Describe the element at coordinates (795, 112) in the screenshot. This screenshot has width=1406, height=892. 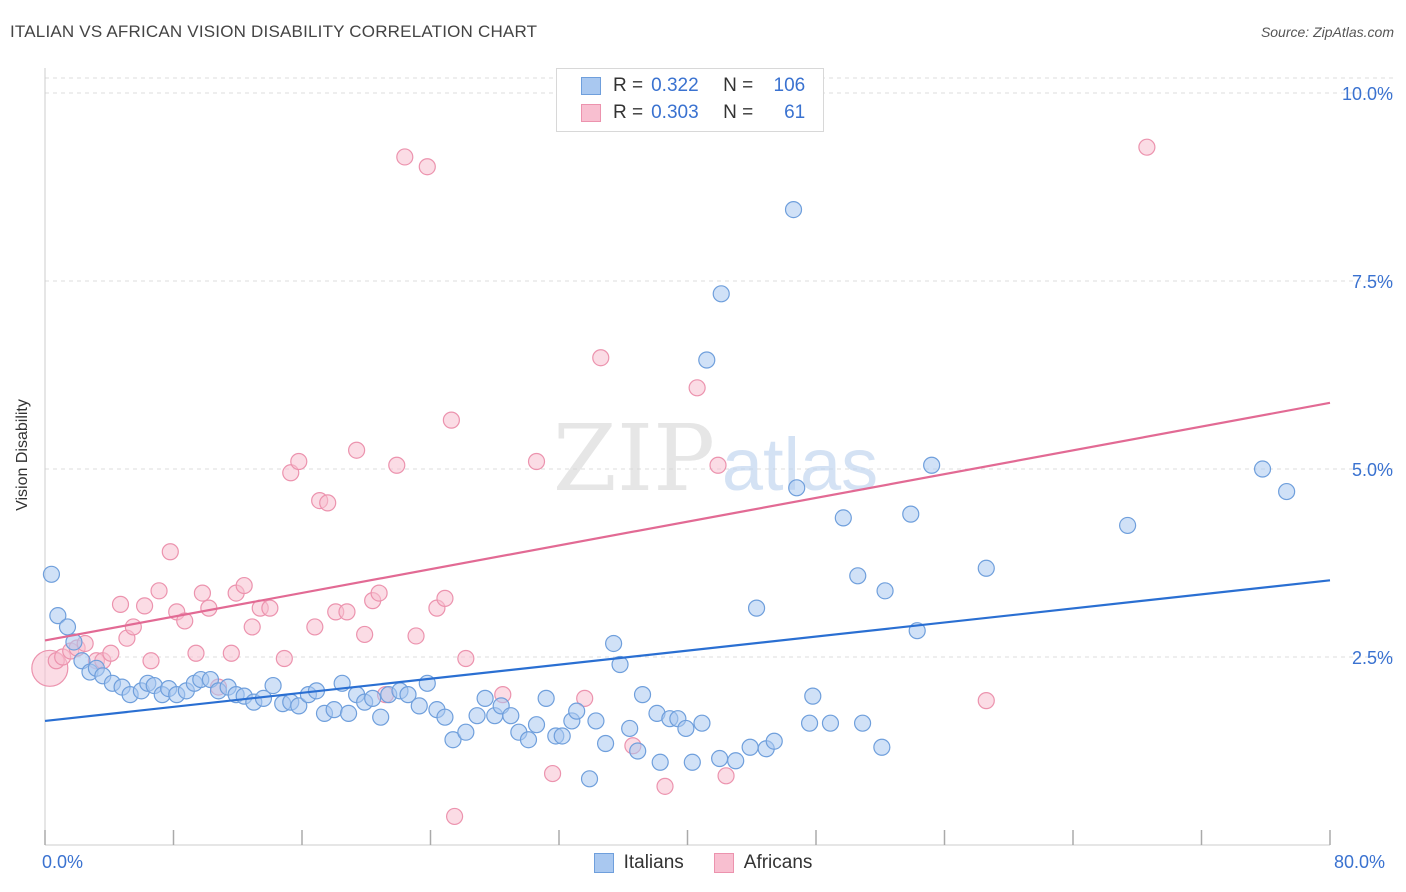
I see `n-value: 61` at that location.